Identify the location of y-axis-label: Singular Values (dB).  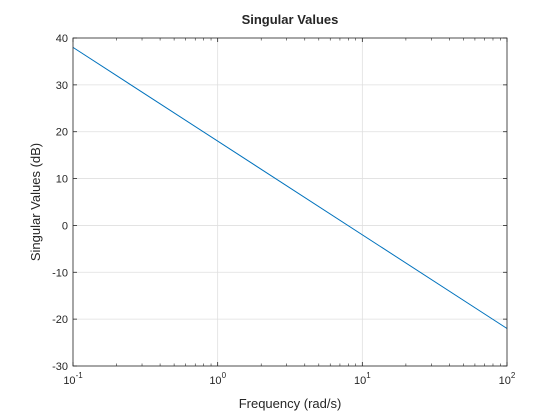
(35, 202).